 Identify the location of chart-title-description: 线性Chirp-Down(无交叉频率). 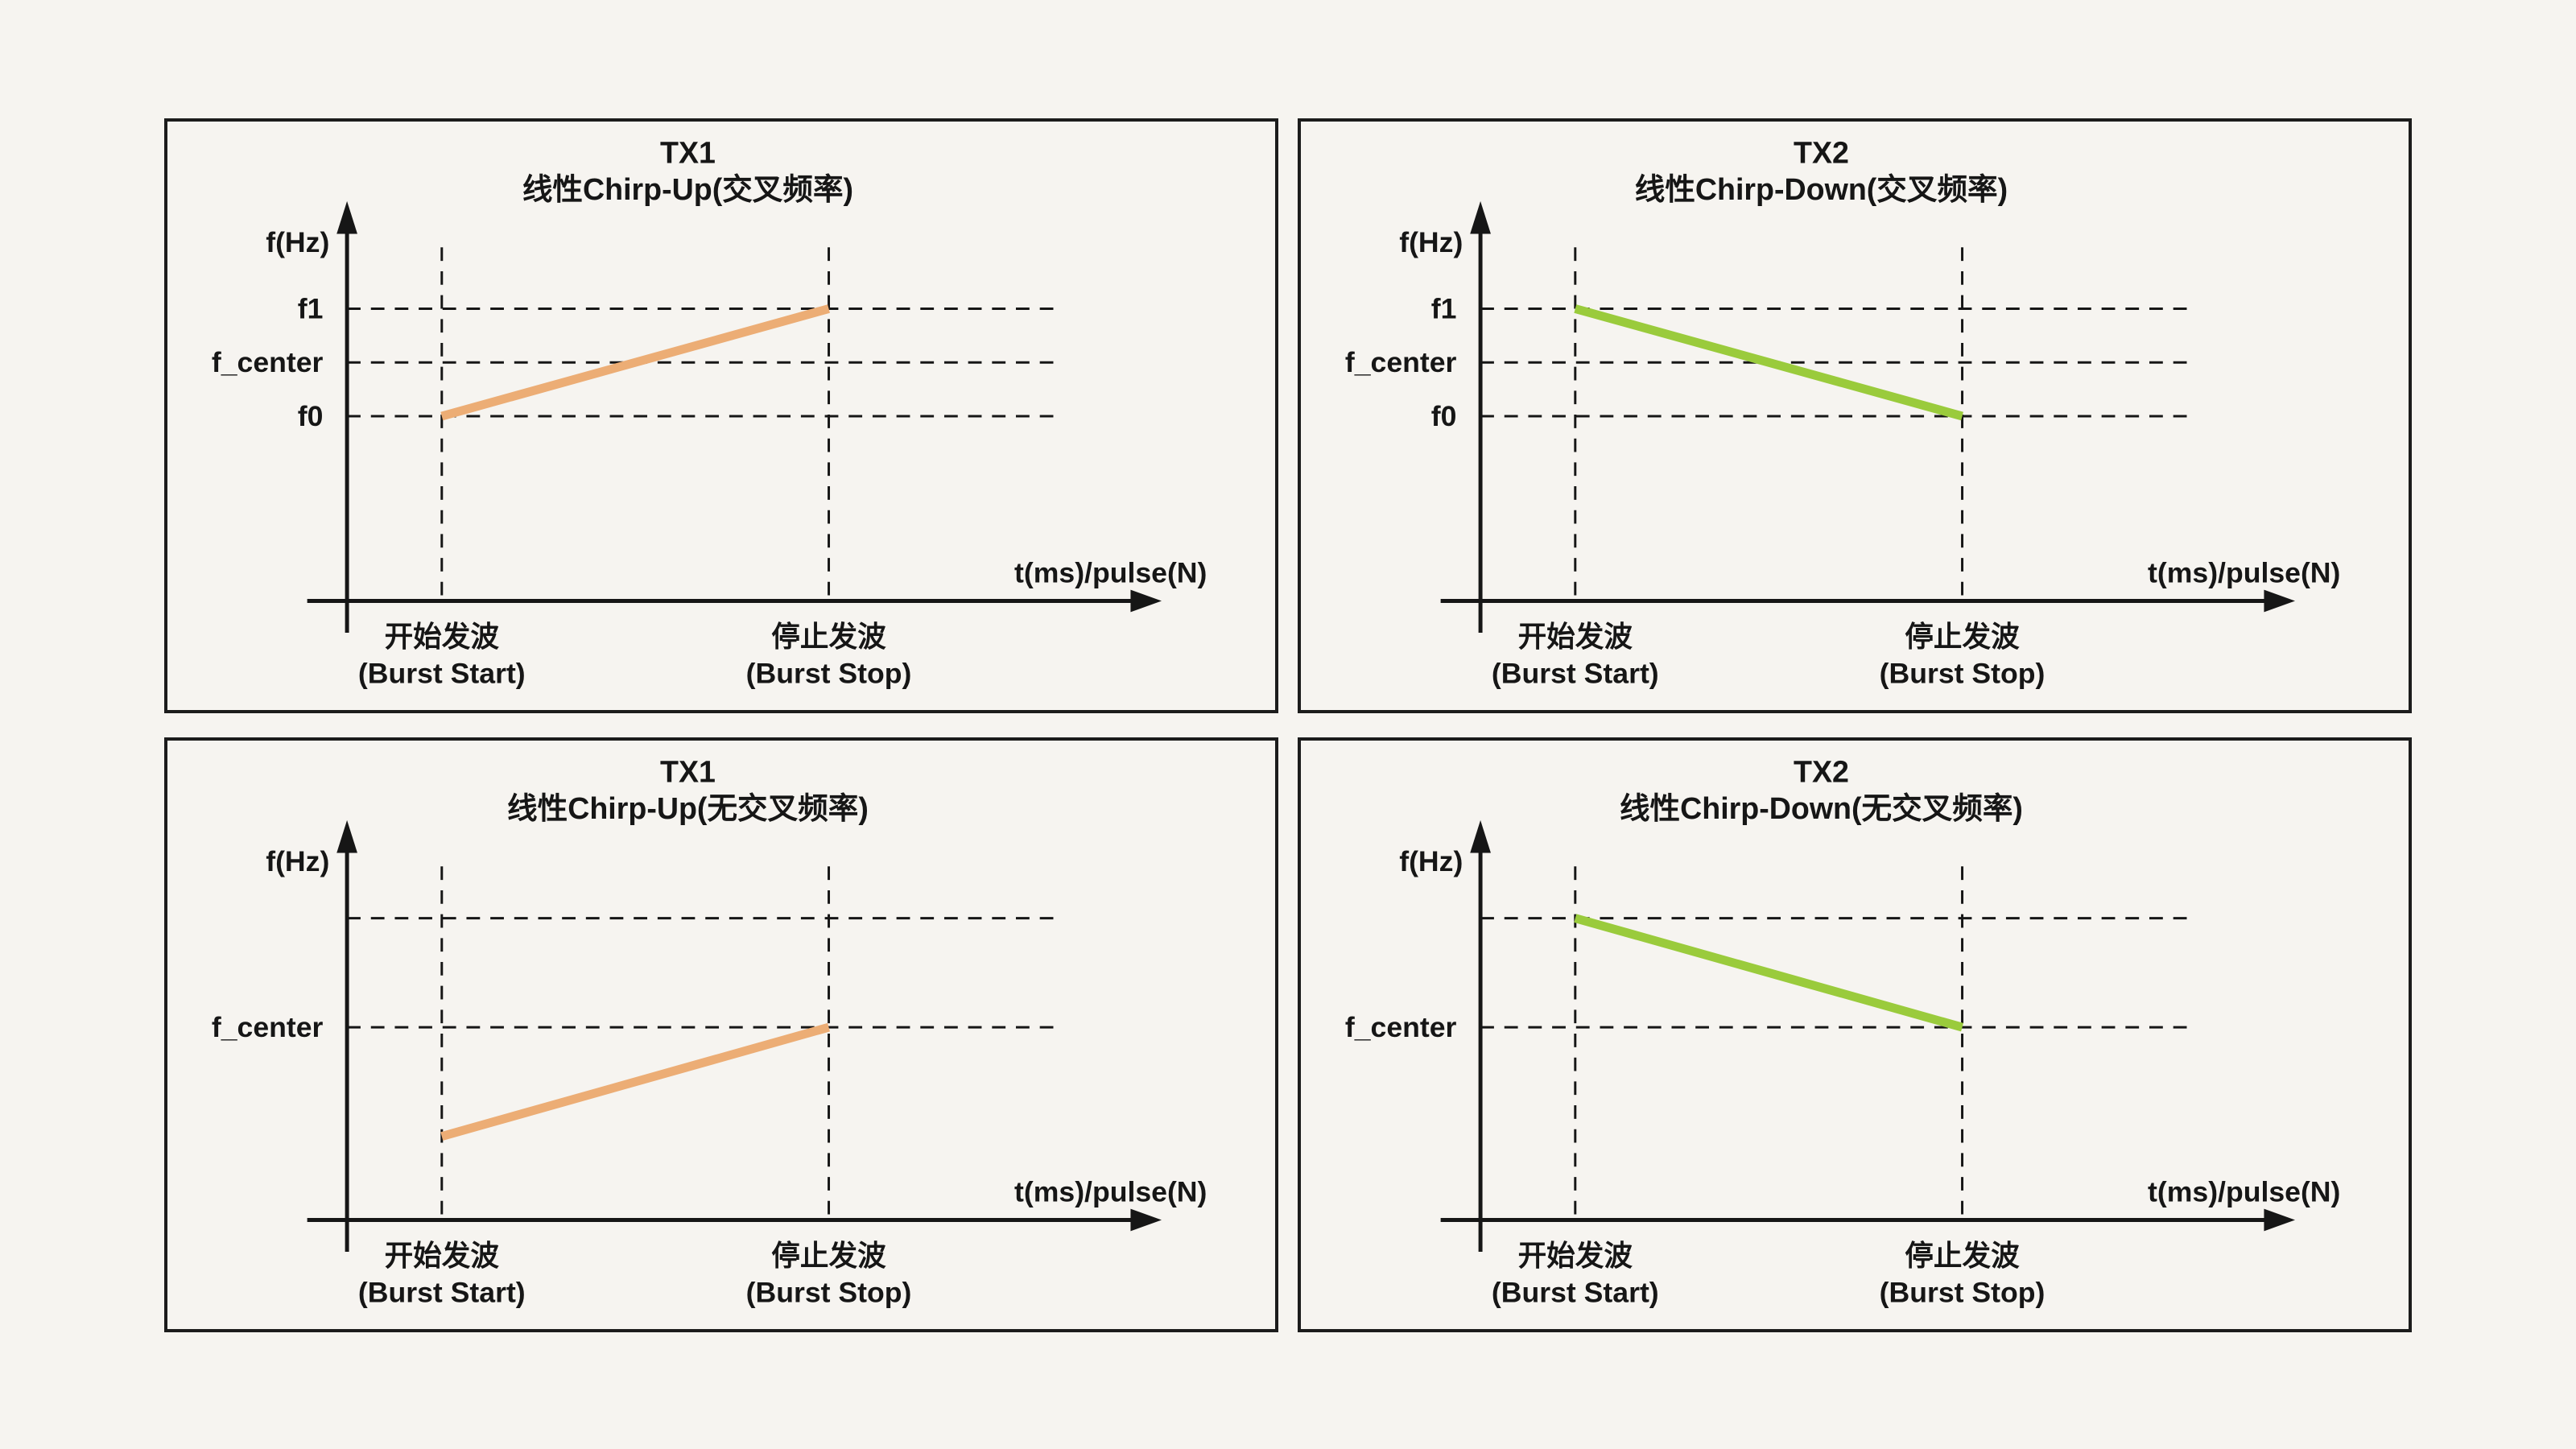
(1821, 808).